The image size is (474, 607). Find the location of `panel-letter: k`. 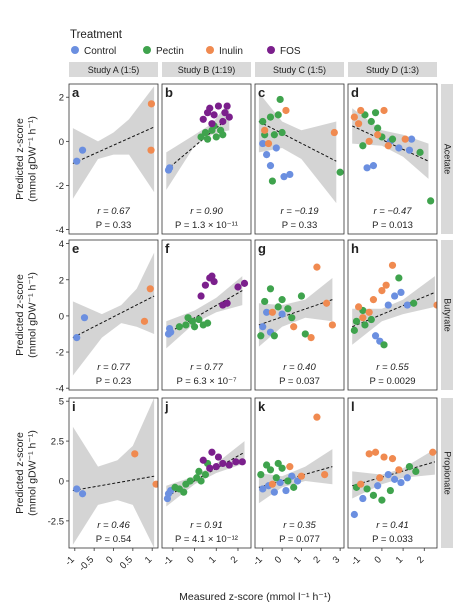

panel-letter: k is located at coordinates (262, 406).